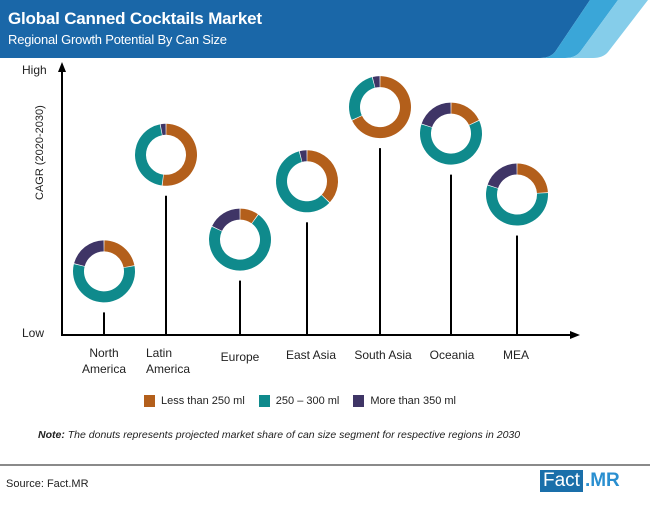 This screenshot has height=507, width=650. I want to click on x-label-south-asia: South Asia, so click(383, 355).